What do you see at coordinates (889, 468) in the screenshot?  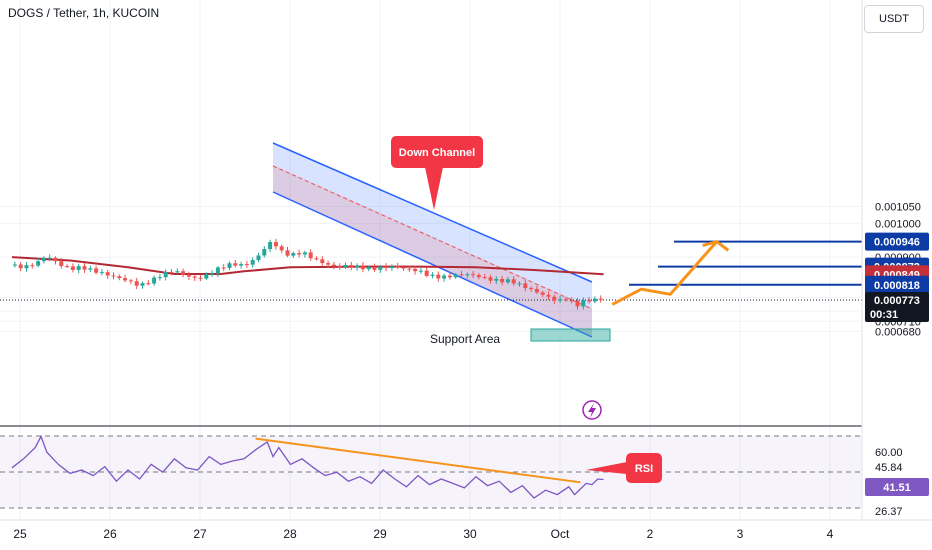 I see `rsi-tick-label: 45.84` at bounding box center [889, 468].